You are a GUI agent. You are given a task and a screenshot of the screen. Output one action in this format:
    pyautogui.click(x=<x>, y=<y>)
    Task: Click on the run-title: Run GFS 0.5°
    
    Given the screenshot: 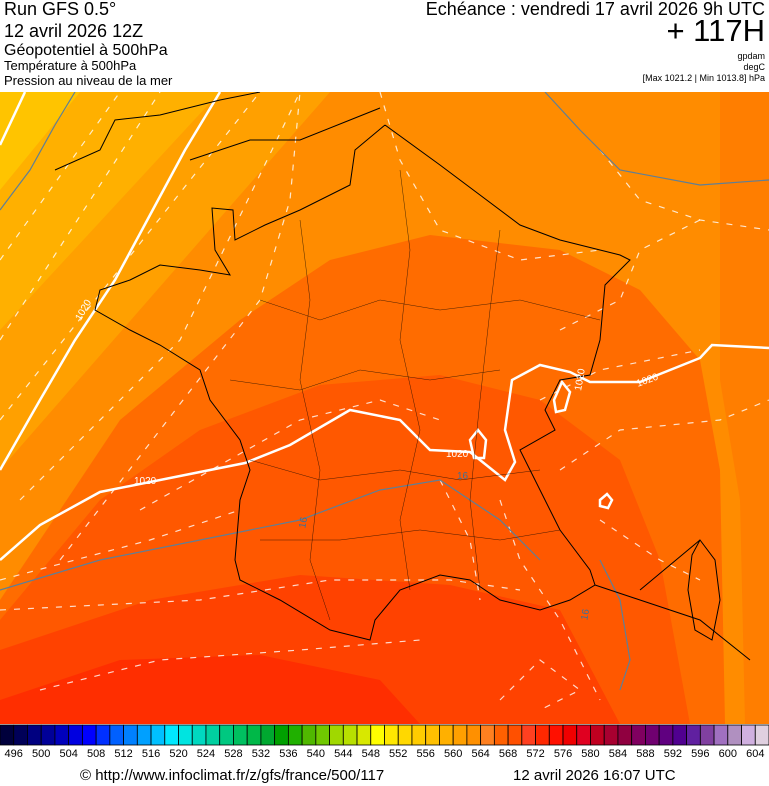 What is the action you would take?
    pyautogui.click(x=60, y=9)
    